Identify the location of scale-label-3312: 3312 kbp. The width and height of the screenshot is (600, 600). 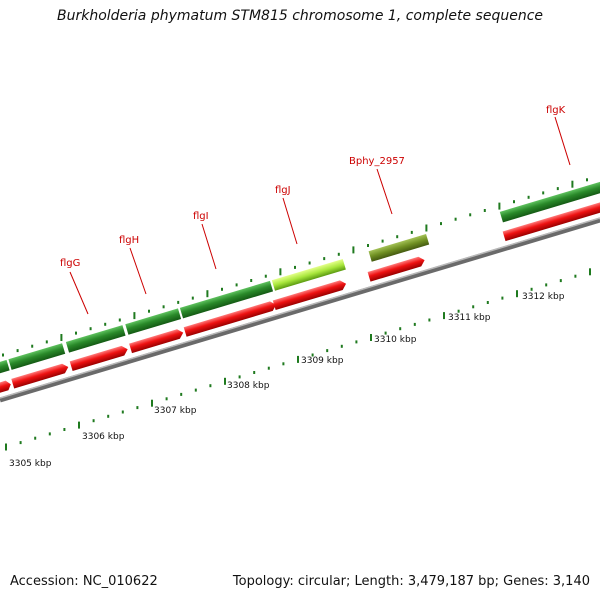
(543, 297).